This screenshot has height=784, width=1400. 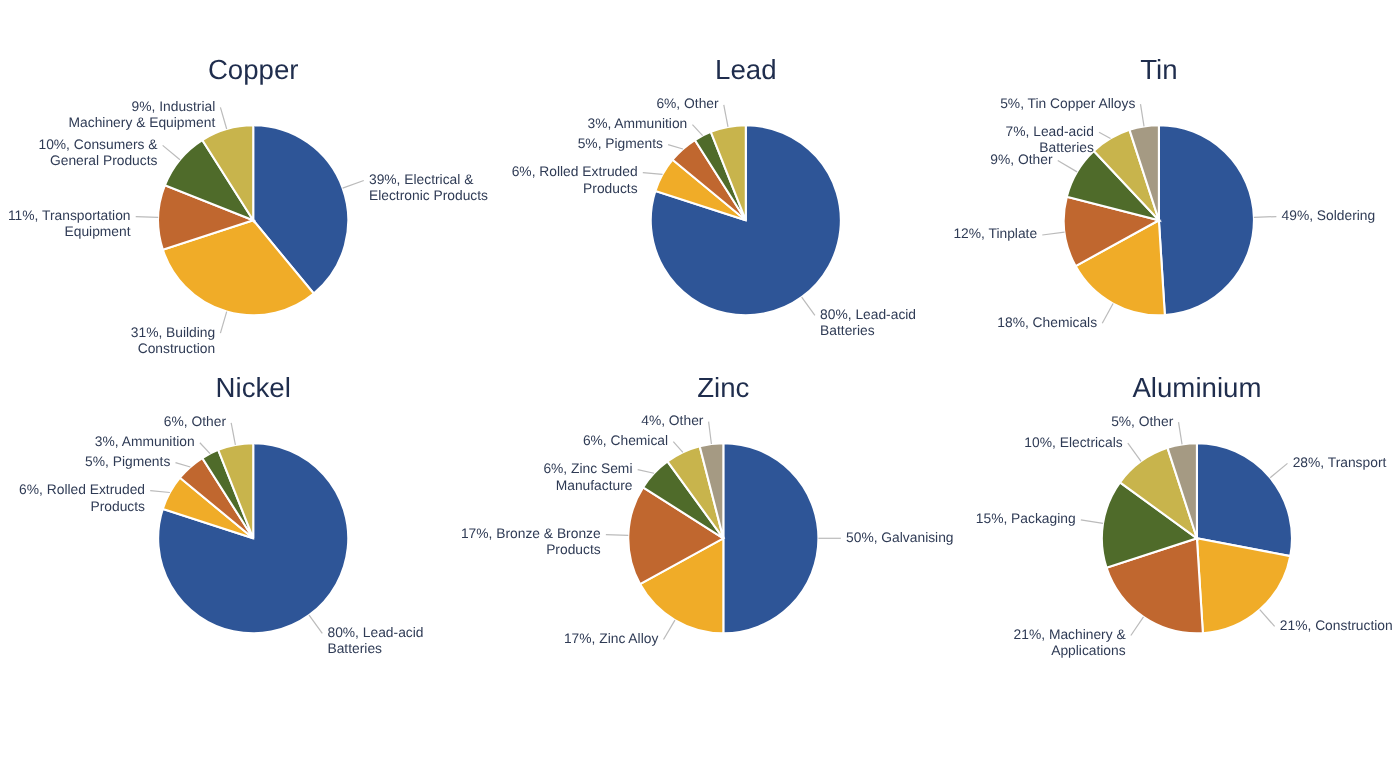 What do you see at coordinates (253, 386) in the screenshot?
I see `chart-title: Nickel` at bounding box center [253, 386].